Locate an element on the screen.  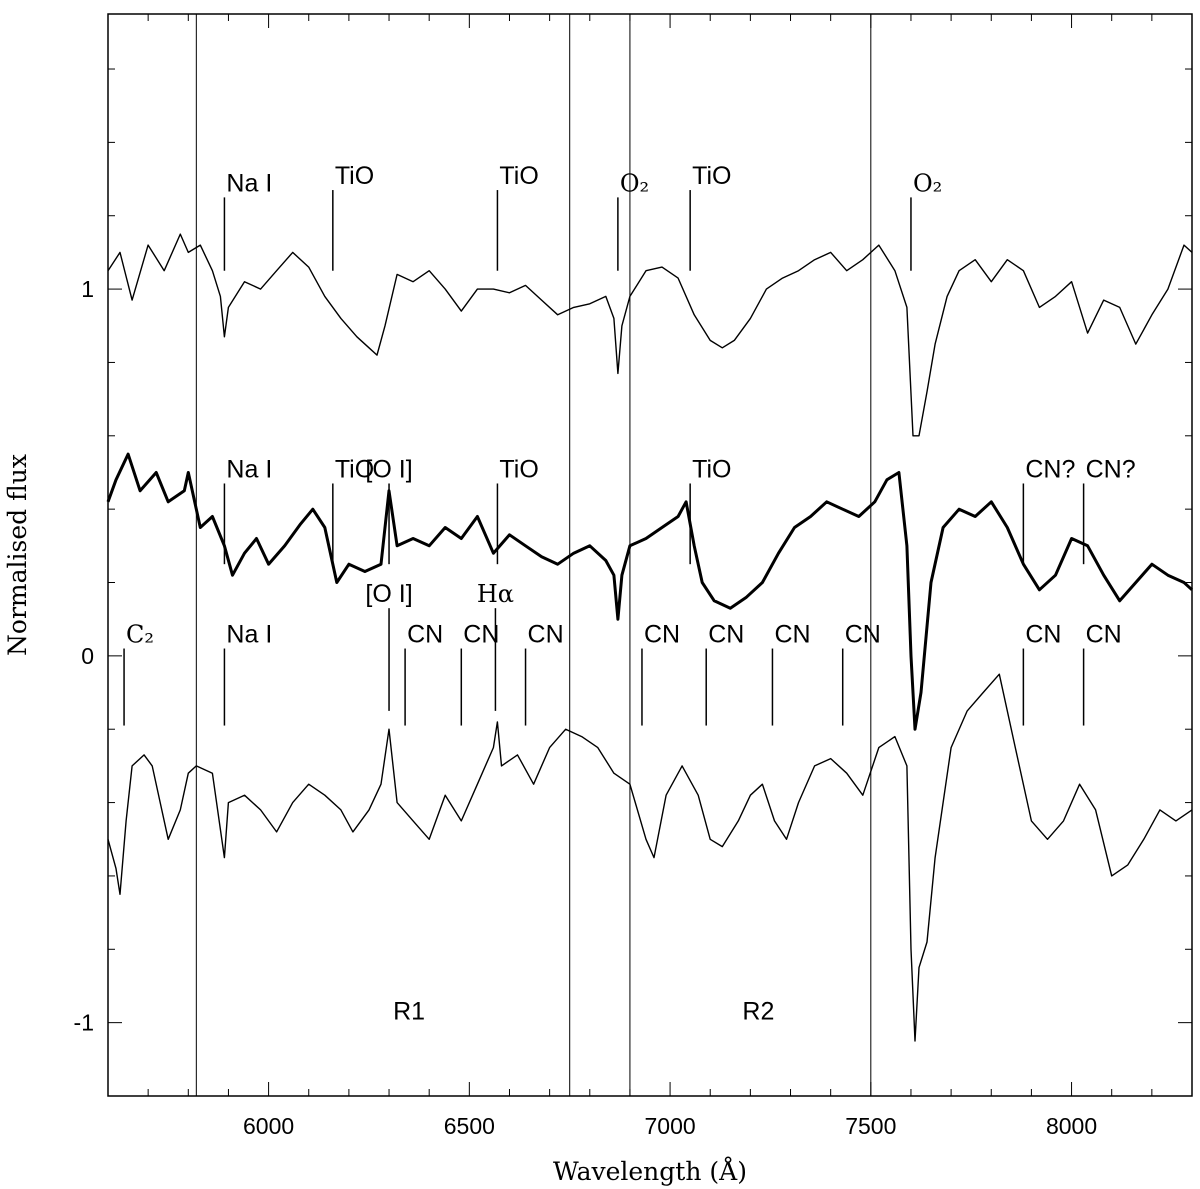
region-label-1: R2 is located at coordinates (758, 1012).